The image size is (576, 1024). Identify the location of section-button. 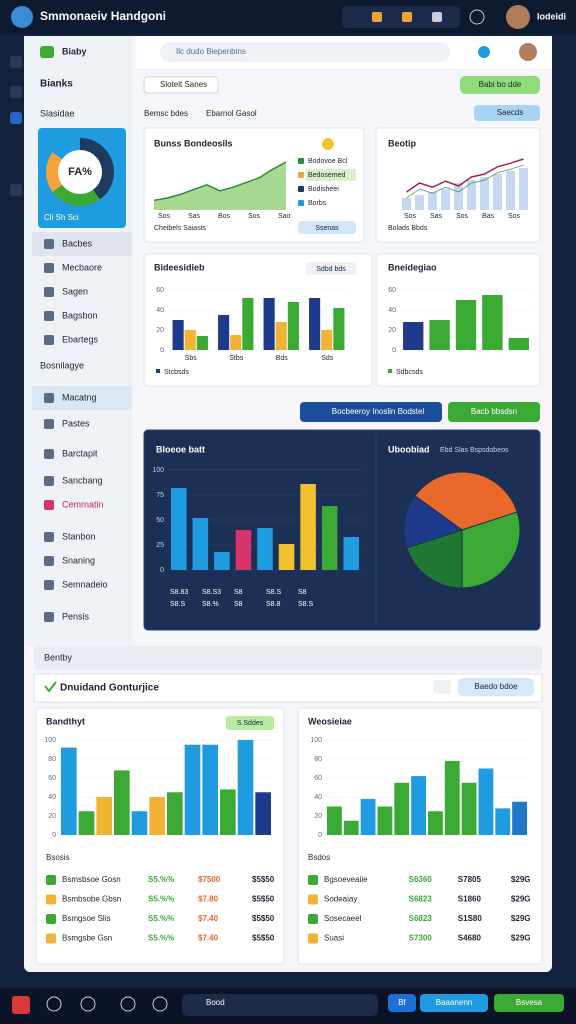
(496, 687).